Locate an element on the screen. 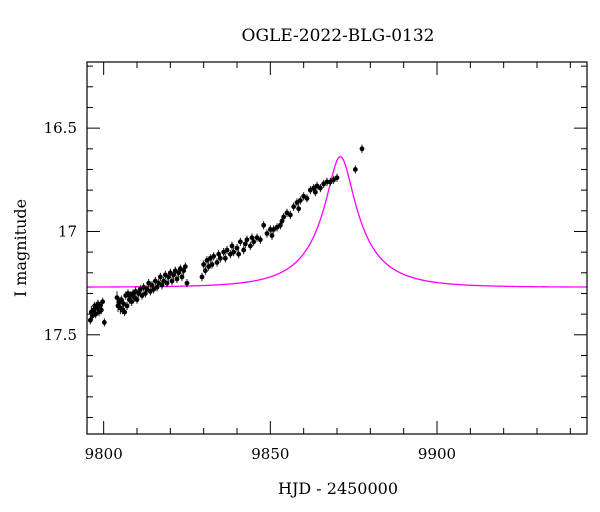  x-axis-label: HJD - 2450000 is located at coordinates (338, 488).